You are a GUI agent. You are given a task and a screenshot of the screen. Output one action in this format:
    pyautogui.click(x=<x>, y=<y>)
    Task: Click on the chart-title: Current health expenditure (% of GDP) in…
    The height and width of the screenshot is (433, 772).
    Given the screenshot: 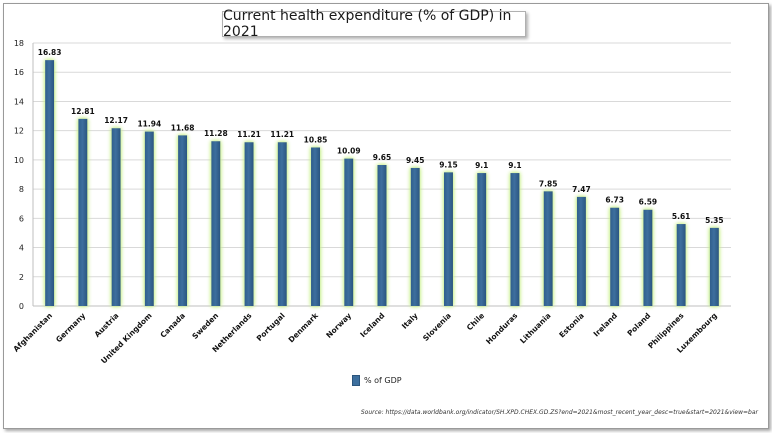 What is the action you would take?
    pyautogui.click(x=374, y=24)
    